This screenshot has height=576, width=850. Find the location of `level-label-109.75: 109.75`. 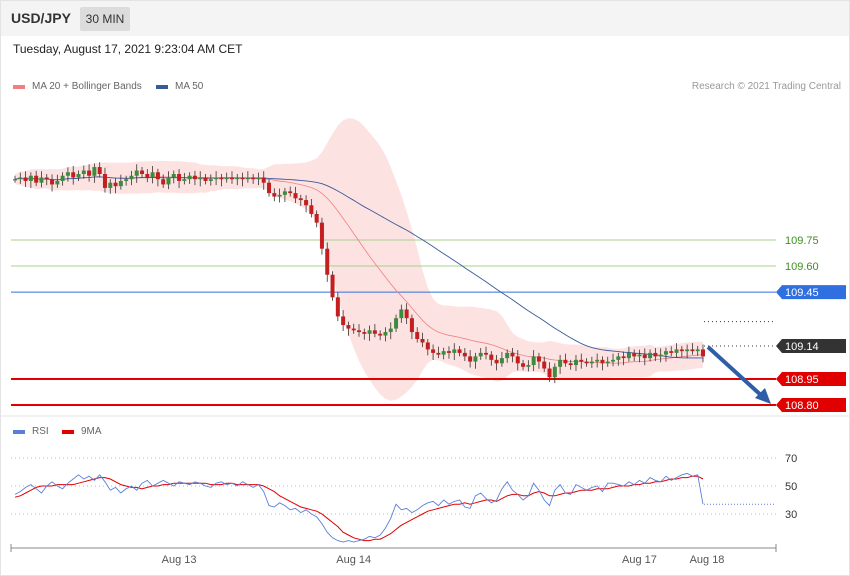

level-label-109.75: 109.75 is located at coordinates (802, 241).